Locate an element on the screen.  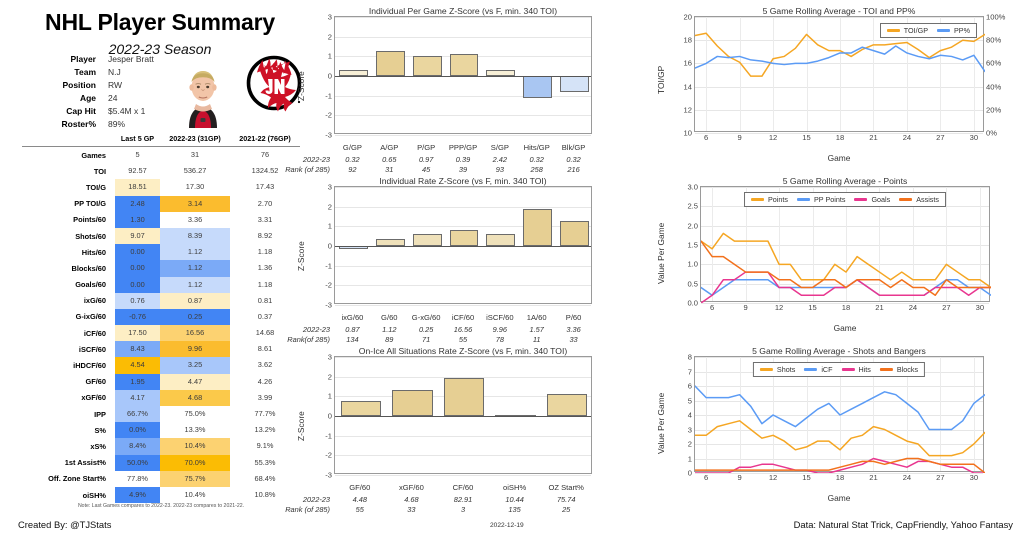
x-axis-category: Blk/GP is located at coordinates (573, 147).